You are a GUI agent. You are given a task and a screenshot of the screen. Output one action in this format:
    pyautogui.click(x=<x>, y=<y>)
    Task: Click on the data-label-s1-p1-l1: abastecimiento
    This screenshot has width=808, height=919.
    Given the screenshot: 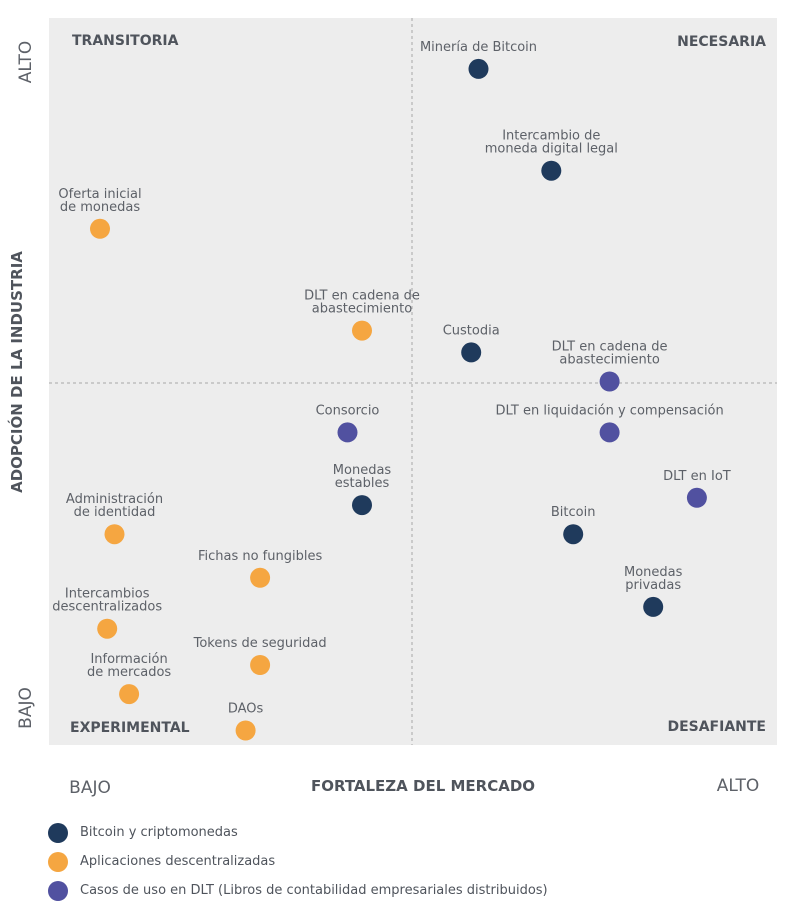 What is the action you would take?
    pyautogui.click(x=362, y=309)
    